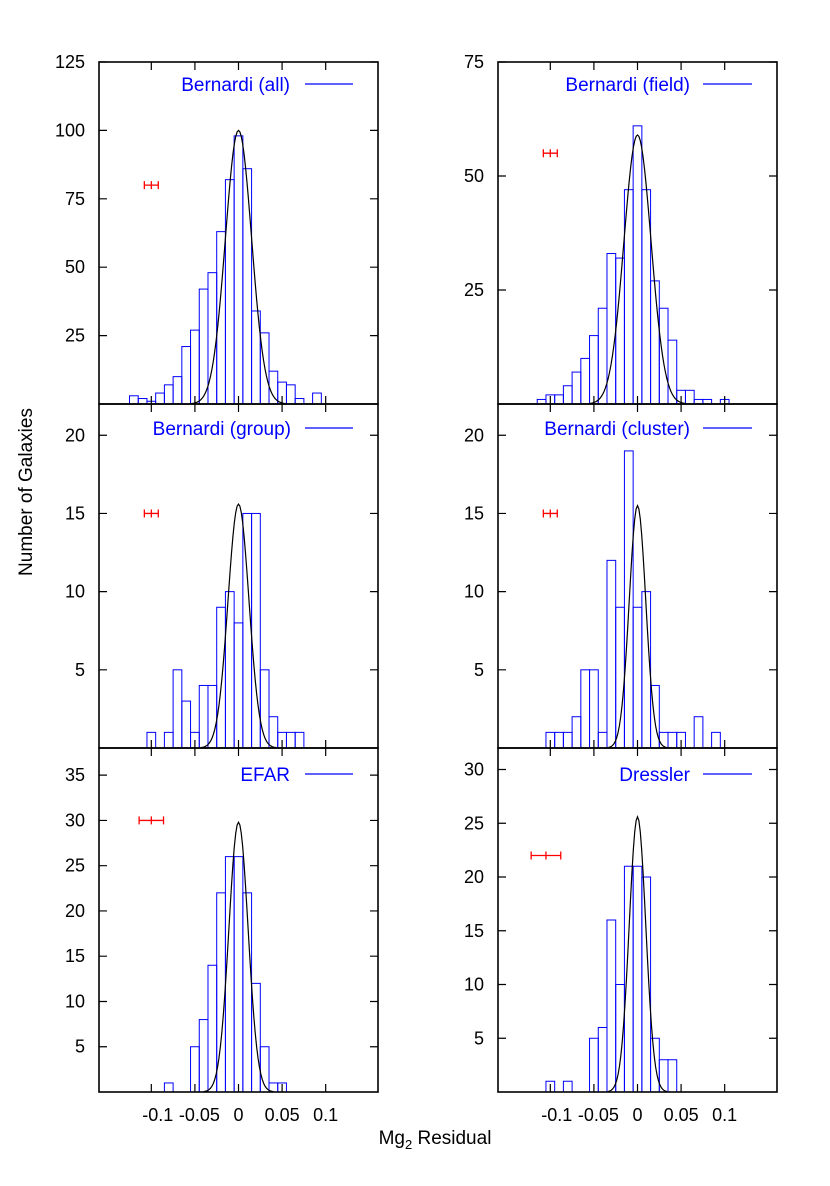 Image resolution: width=830 pixels, height=1186 pixels. I want to click on y-tick-label: 50, so click(474, 176).